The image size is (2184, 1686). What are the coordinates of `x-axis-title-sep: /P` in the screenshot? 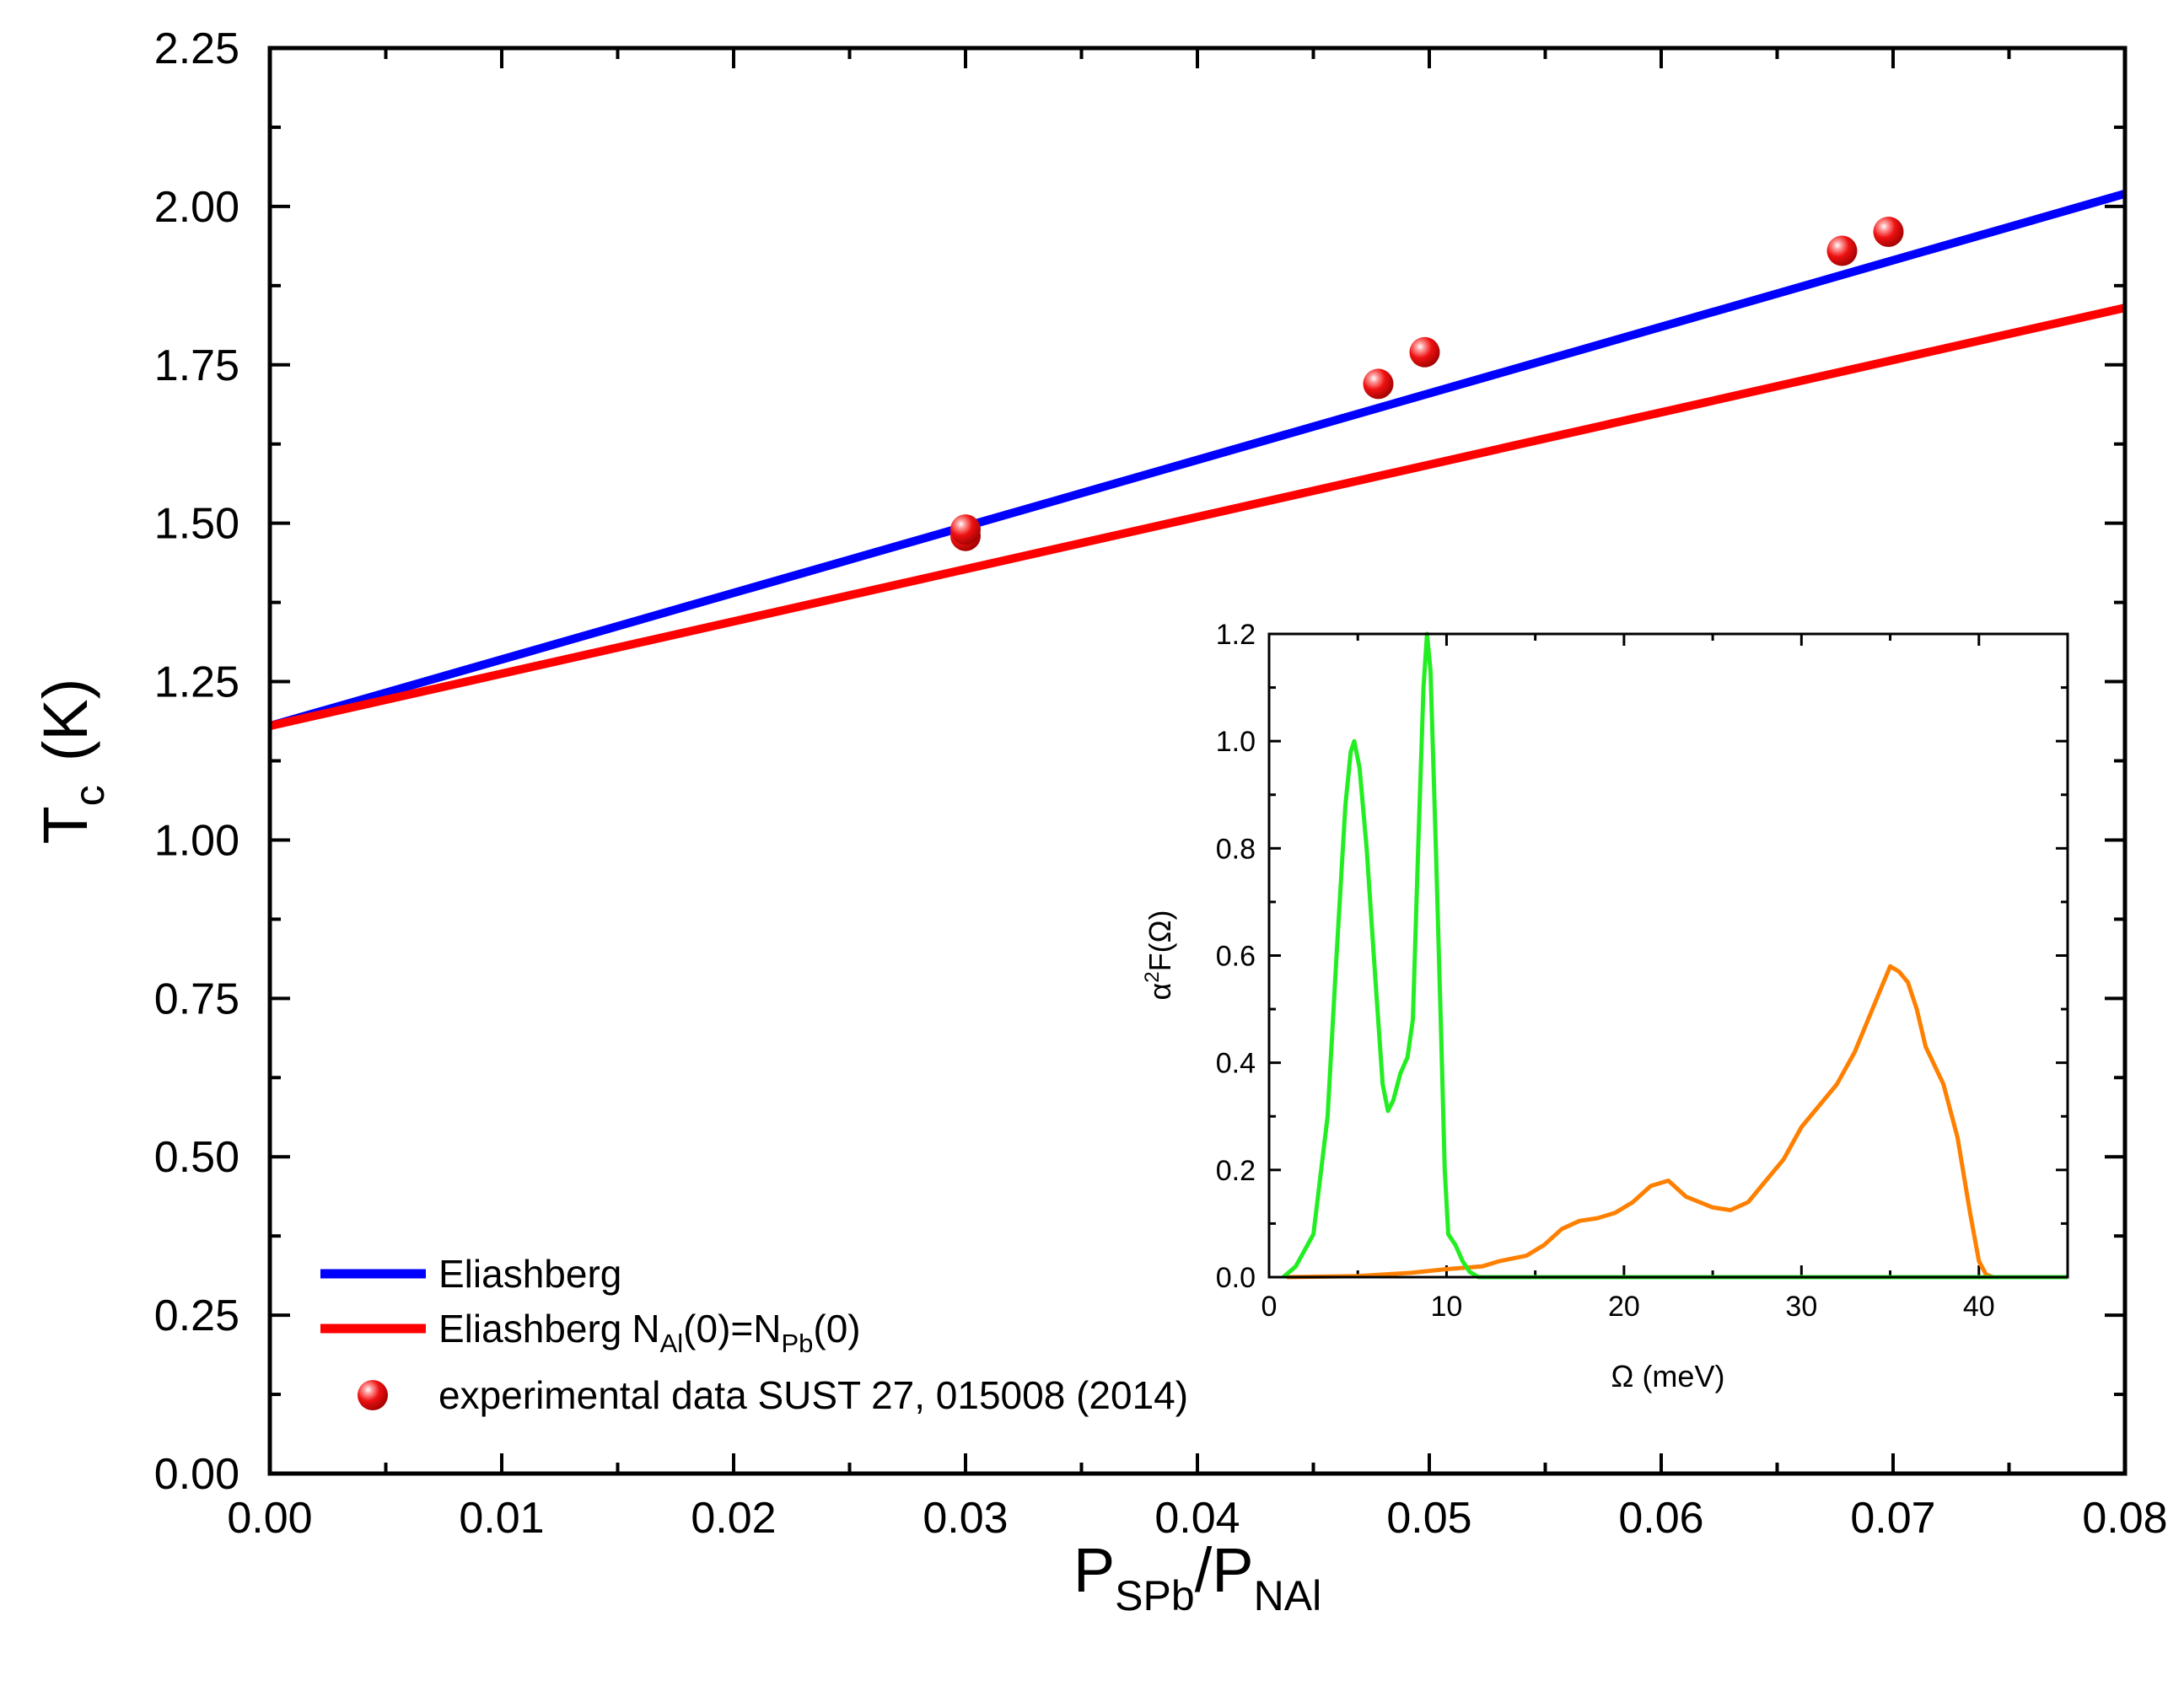 It's located at (1224, 1570).